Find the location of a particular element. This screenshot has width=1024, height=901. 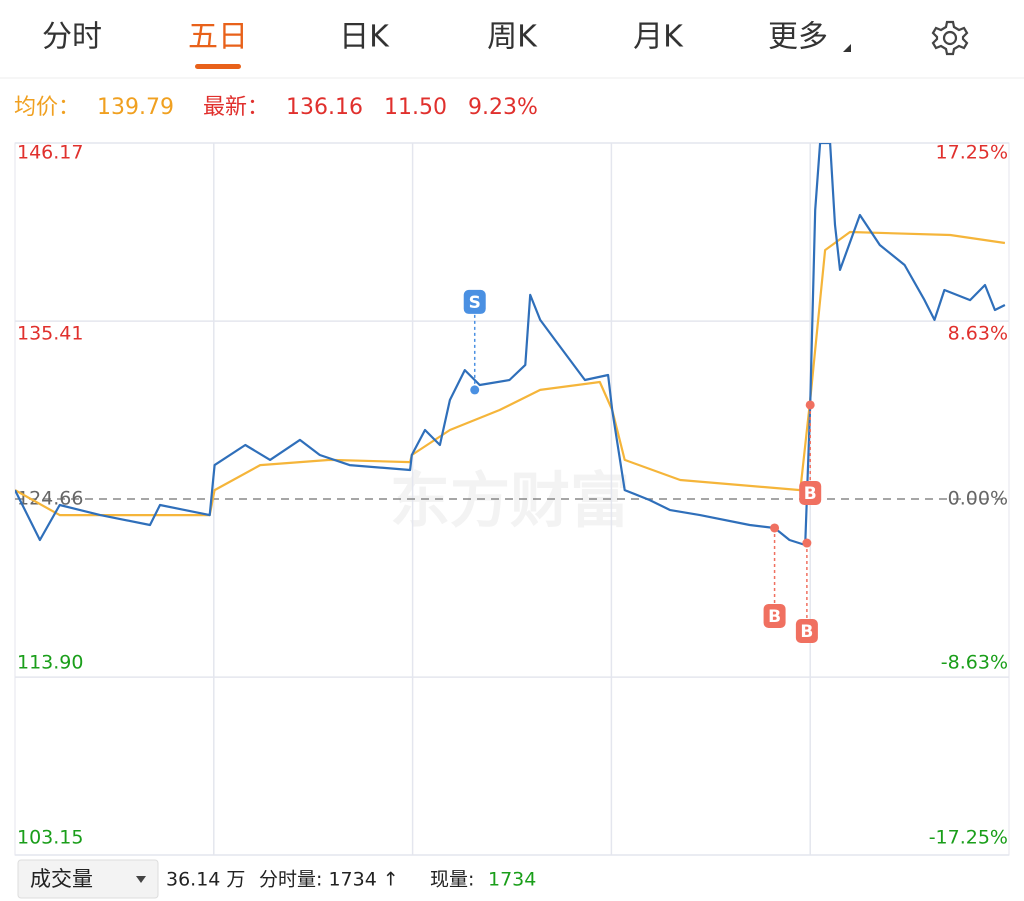

tab: 分时 is located at coordinates (72, 37).